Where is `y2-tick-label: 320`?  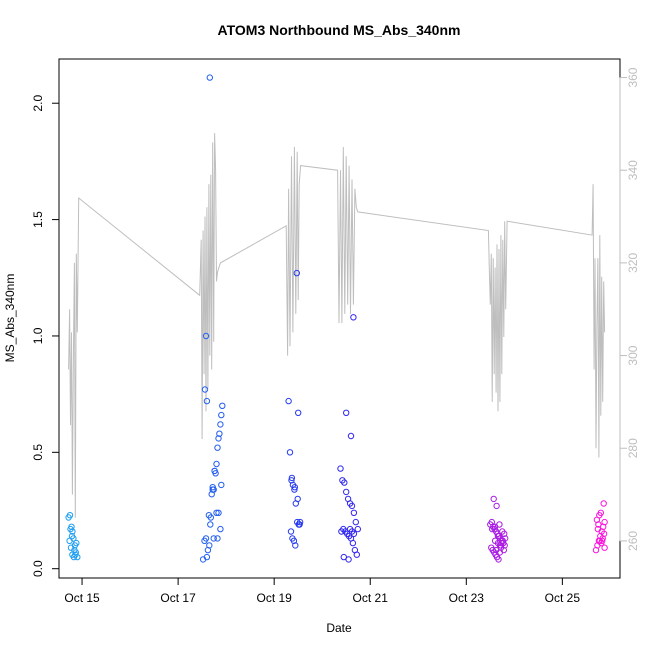
y2-tick-label: 320 is located at coordinates (633, 263).